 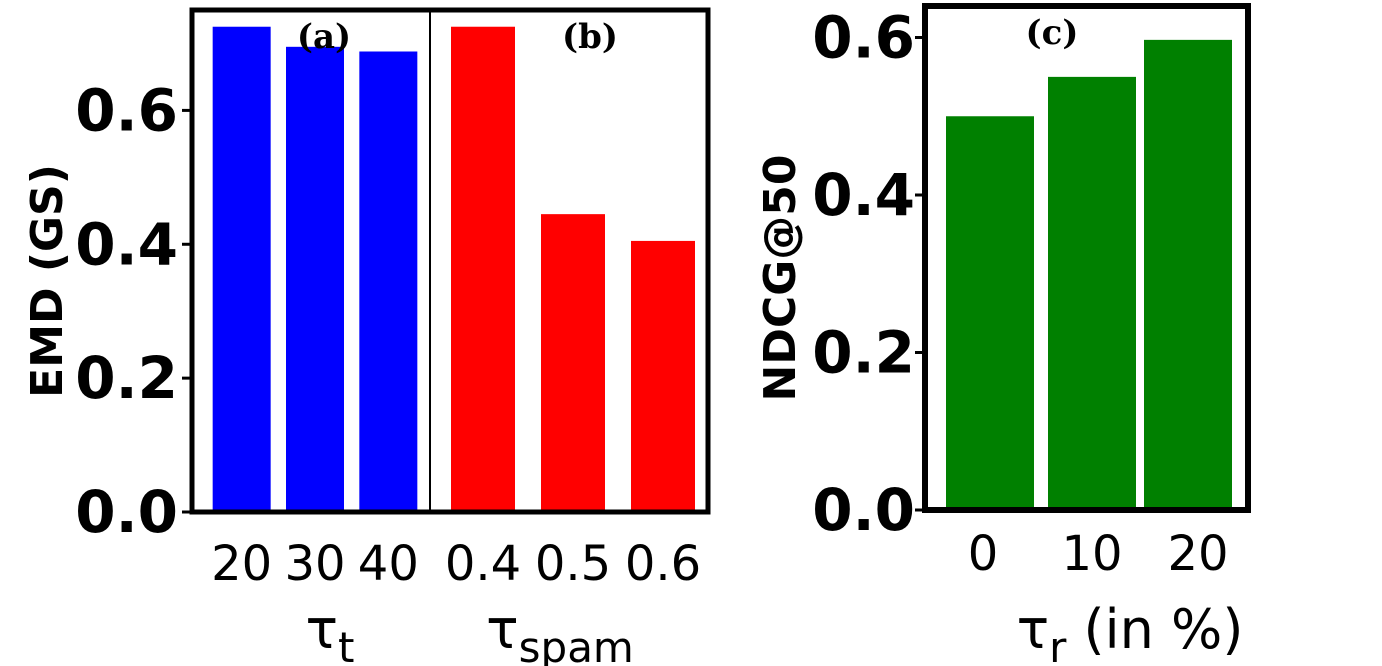 What do you see at coordinates (560, 632) in the screenshot?
I see `x-axis-label-b: τspam` at bounding box center [560, 632].